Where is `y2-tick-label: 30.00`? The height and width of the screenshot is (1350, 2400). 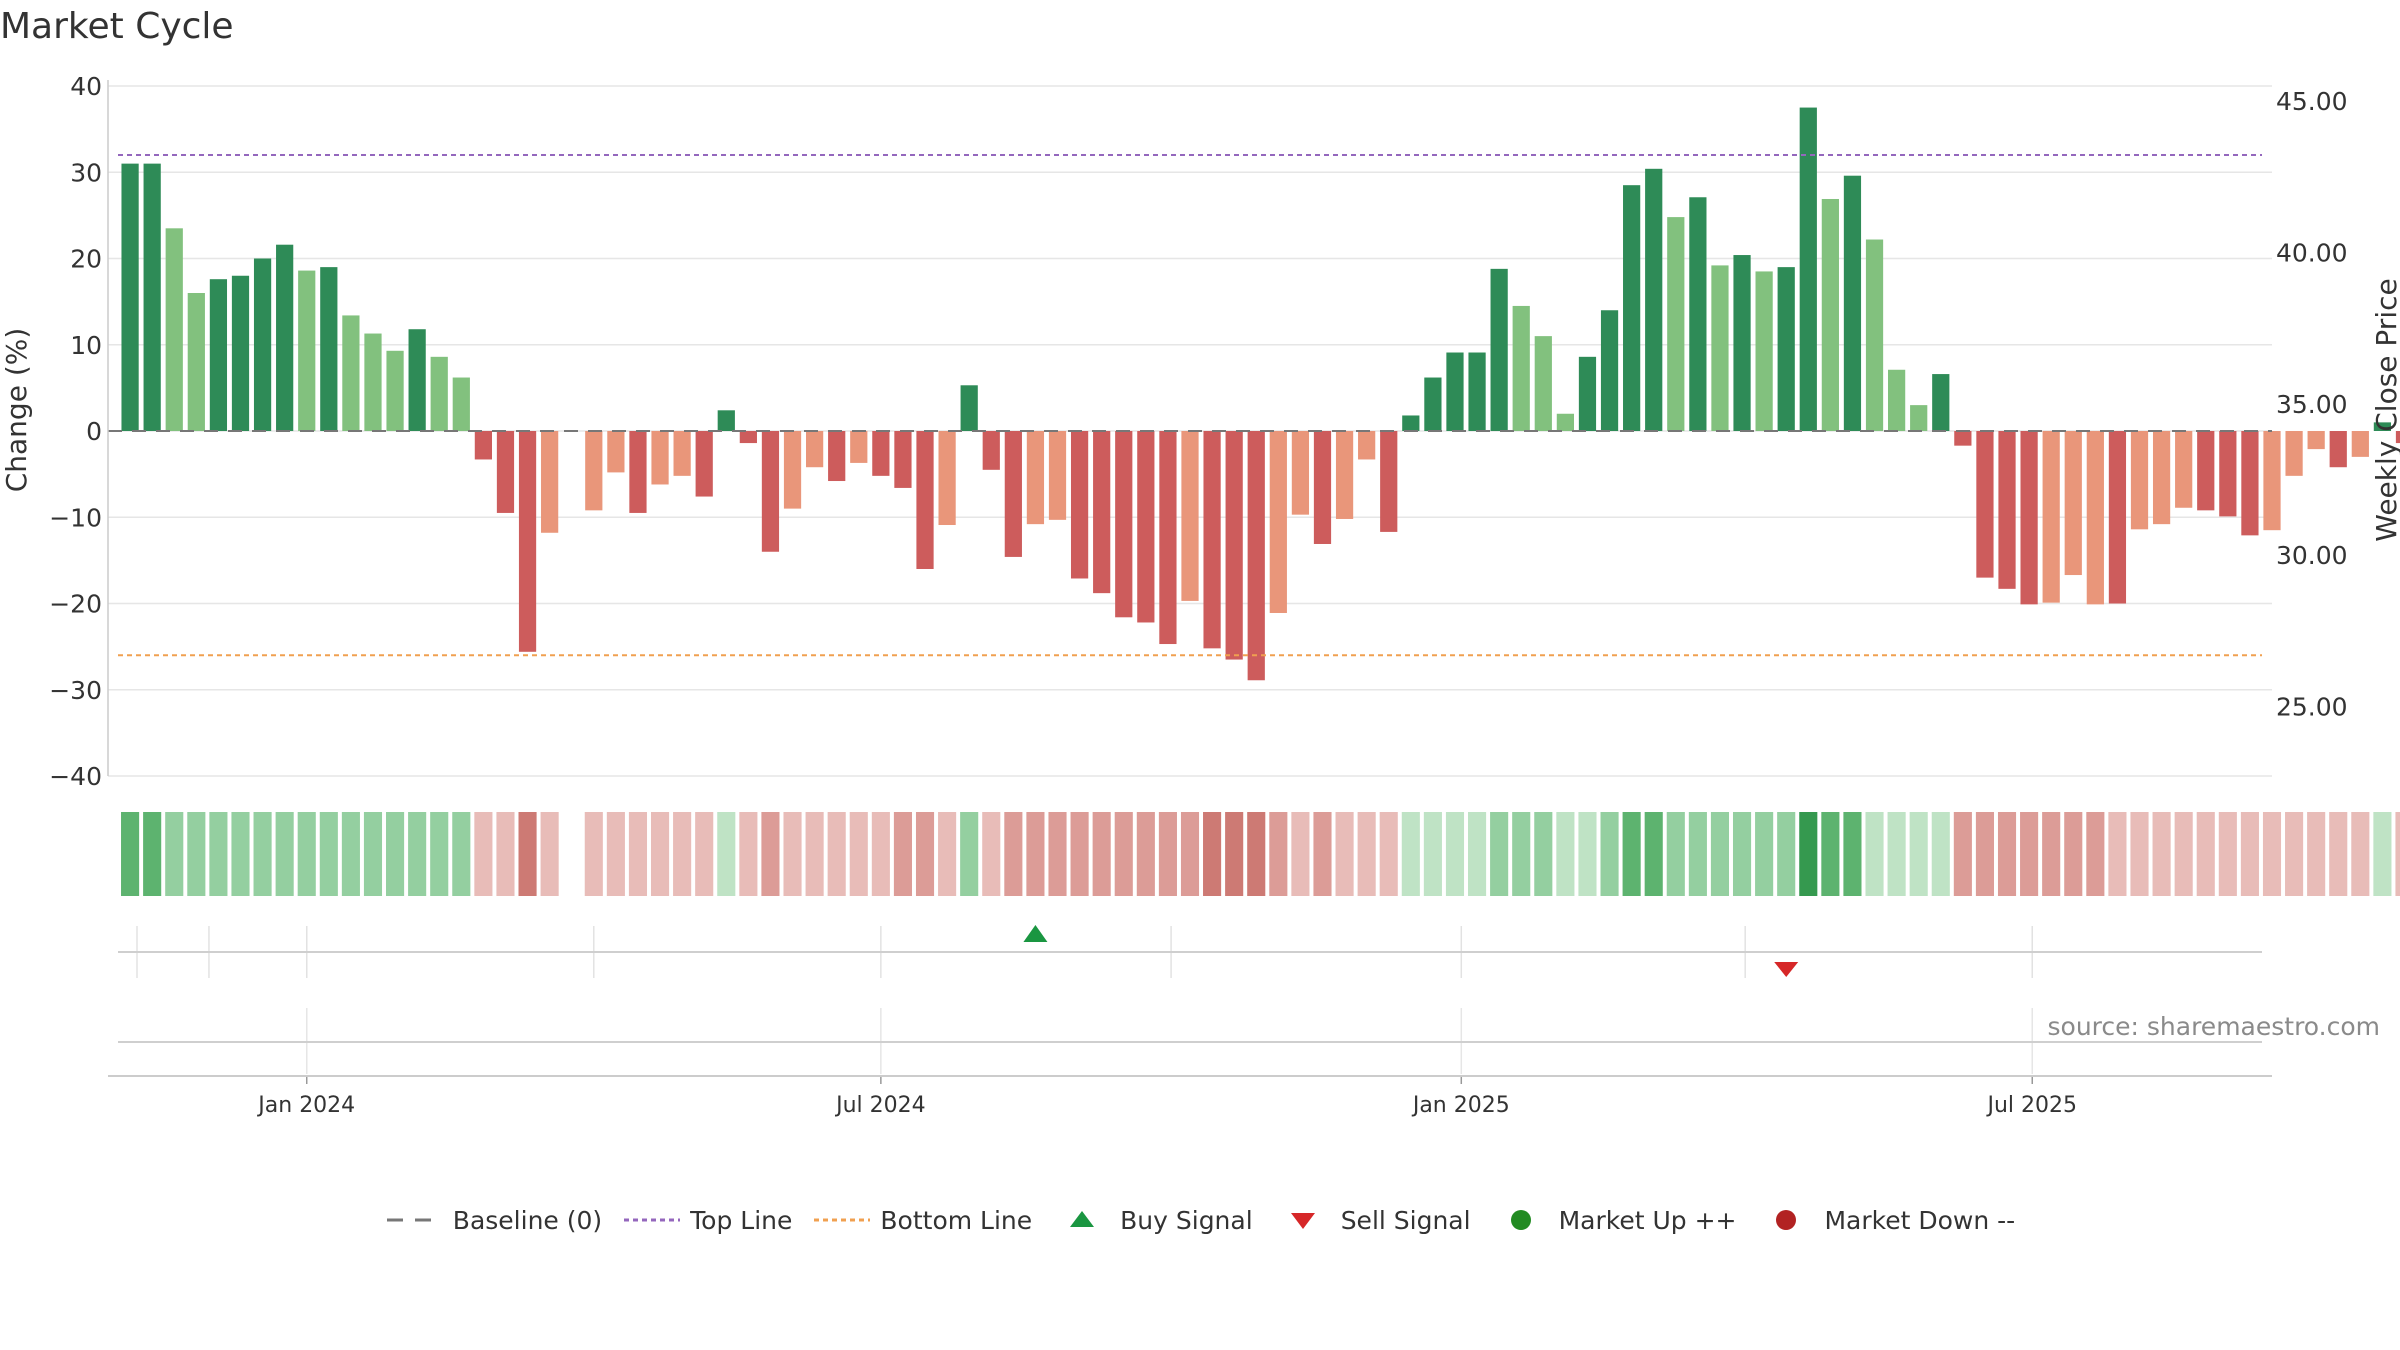 y2-tick-label: 30.00 is located at coordinates (2312, 555).